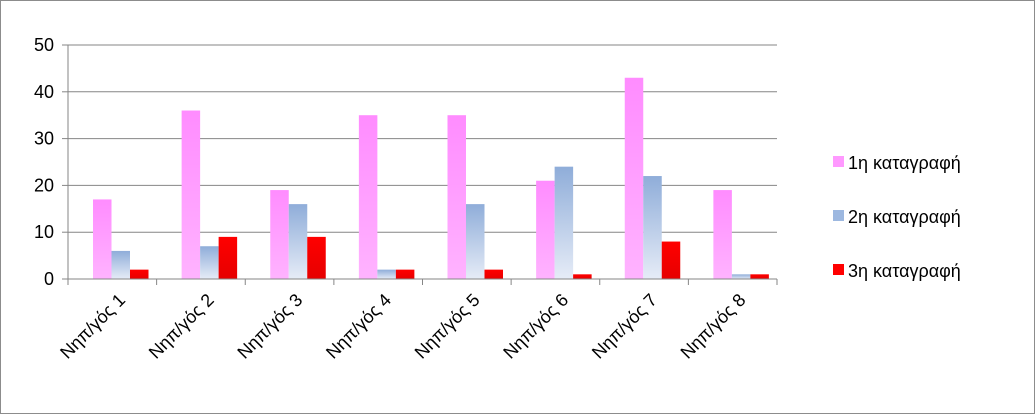  What do you see at coordinates (358, 326) in the screenshot?
I see `x-tick-label: Νηπ/γός 4` at bounding box center [358, 326].